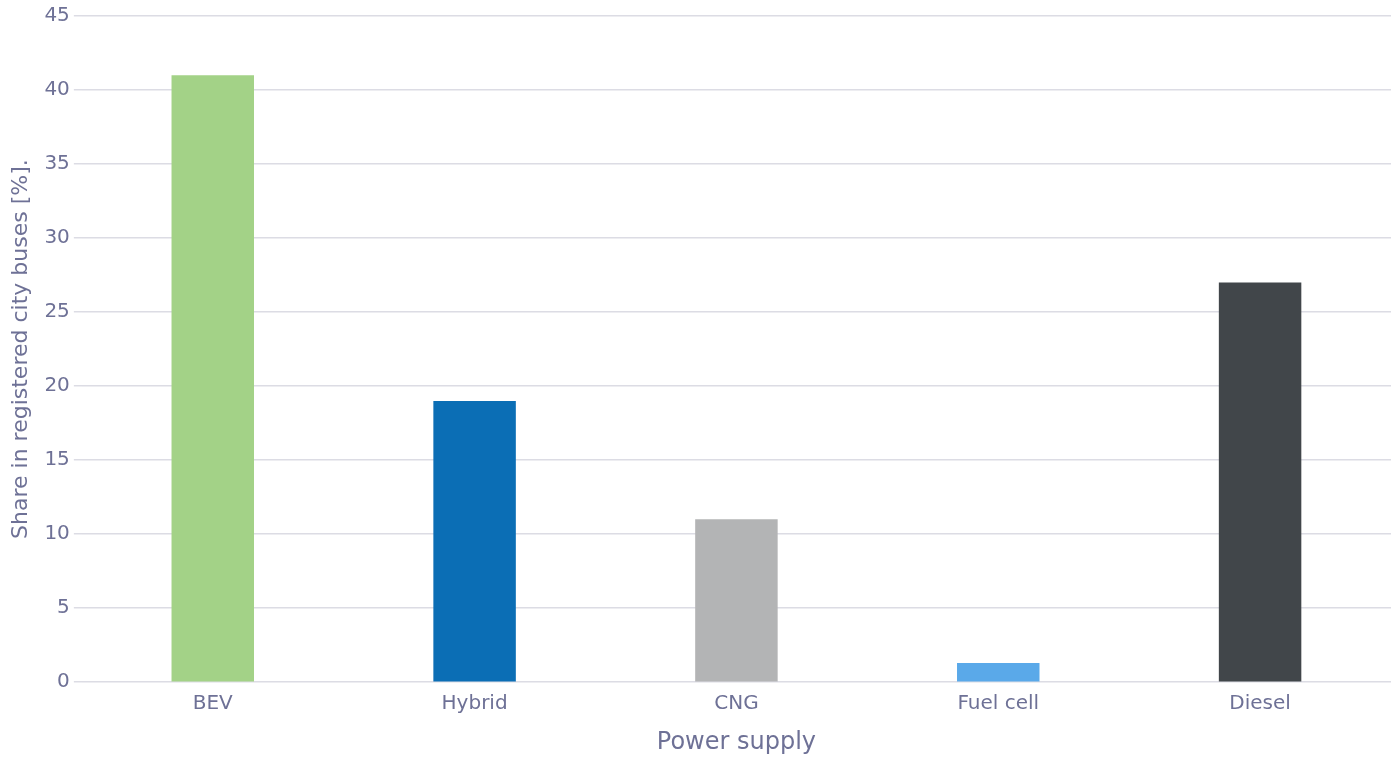  I want to click on x-tick-label: Hybrid, so click(474, 702).